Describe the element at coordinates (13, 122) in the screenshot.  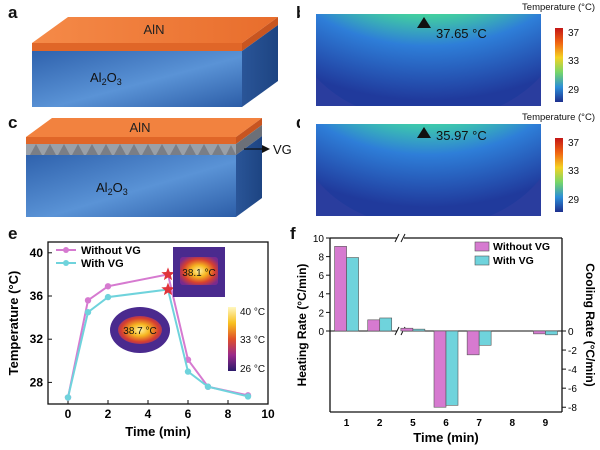
I see `panel-label-c: c` at that location.